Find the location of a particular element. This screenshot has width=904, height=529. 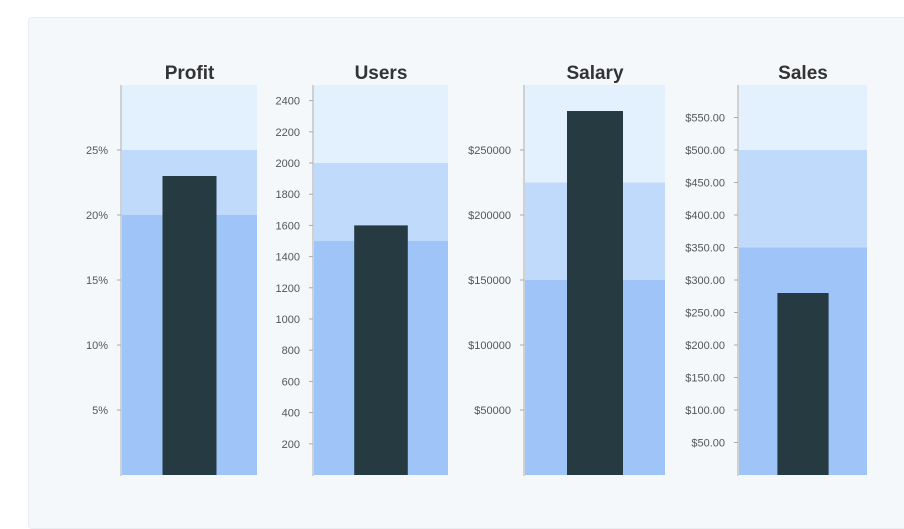

chart-title: Users is located at coordinates (381, 73).